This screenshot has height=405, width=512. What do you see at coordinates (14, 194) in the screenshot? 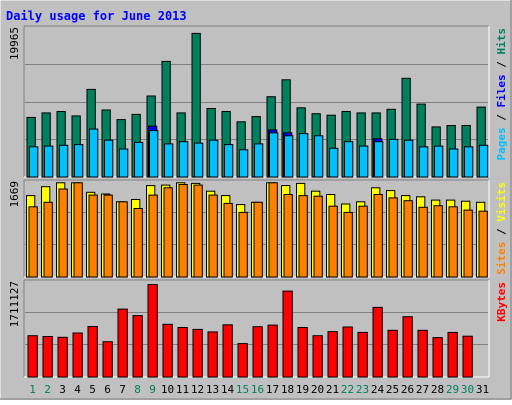
I see `y-max-label: 1669` at bounding box center [14, 194].